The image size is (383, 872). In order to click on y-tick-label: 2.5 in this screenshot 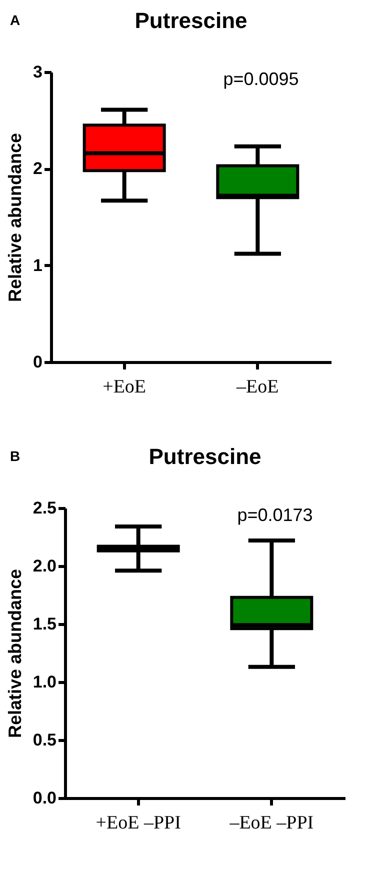, I will do `click(44, 508)`.